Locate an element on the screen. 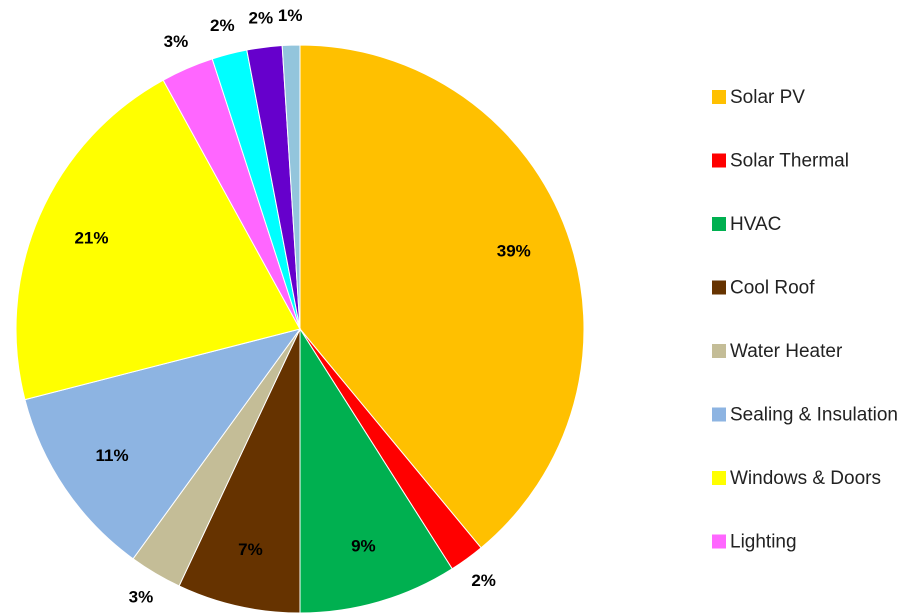 The image size is (904, 615). data-label: 21% is located at coordinates (91, 237).